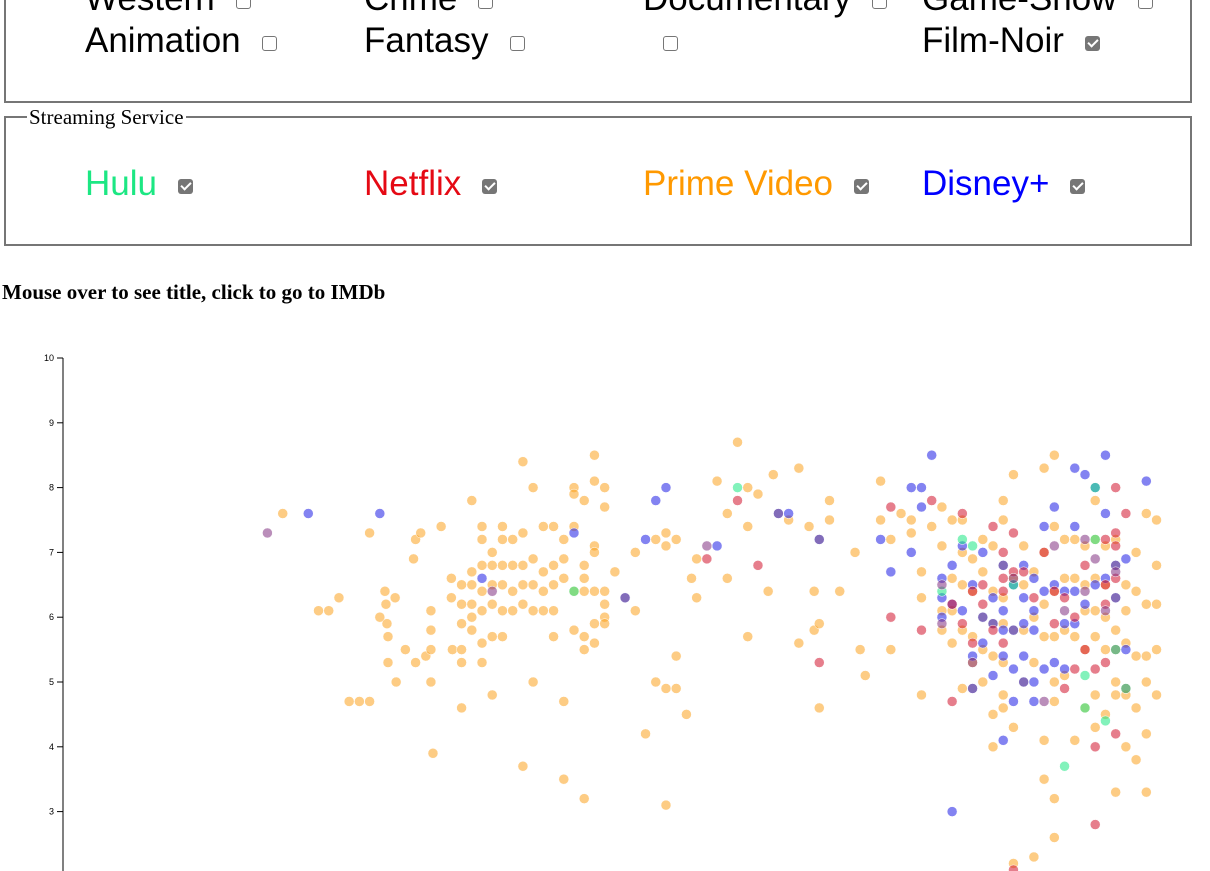 The width and height of the screenshot is (1210, 871). What do you see at coordinates (139, 184) in the screenshot?
I see `service-option-hulu: Hulu` at bounding box center [139, 184].